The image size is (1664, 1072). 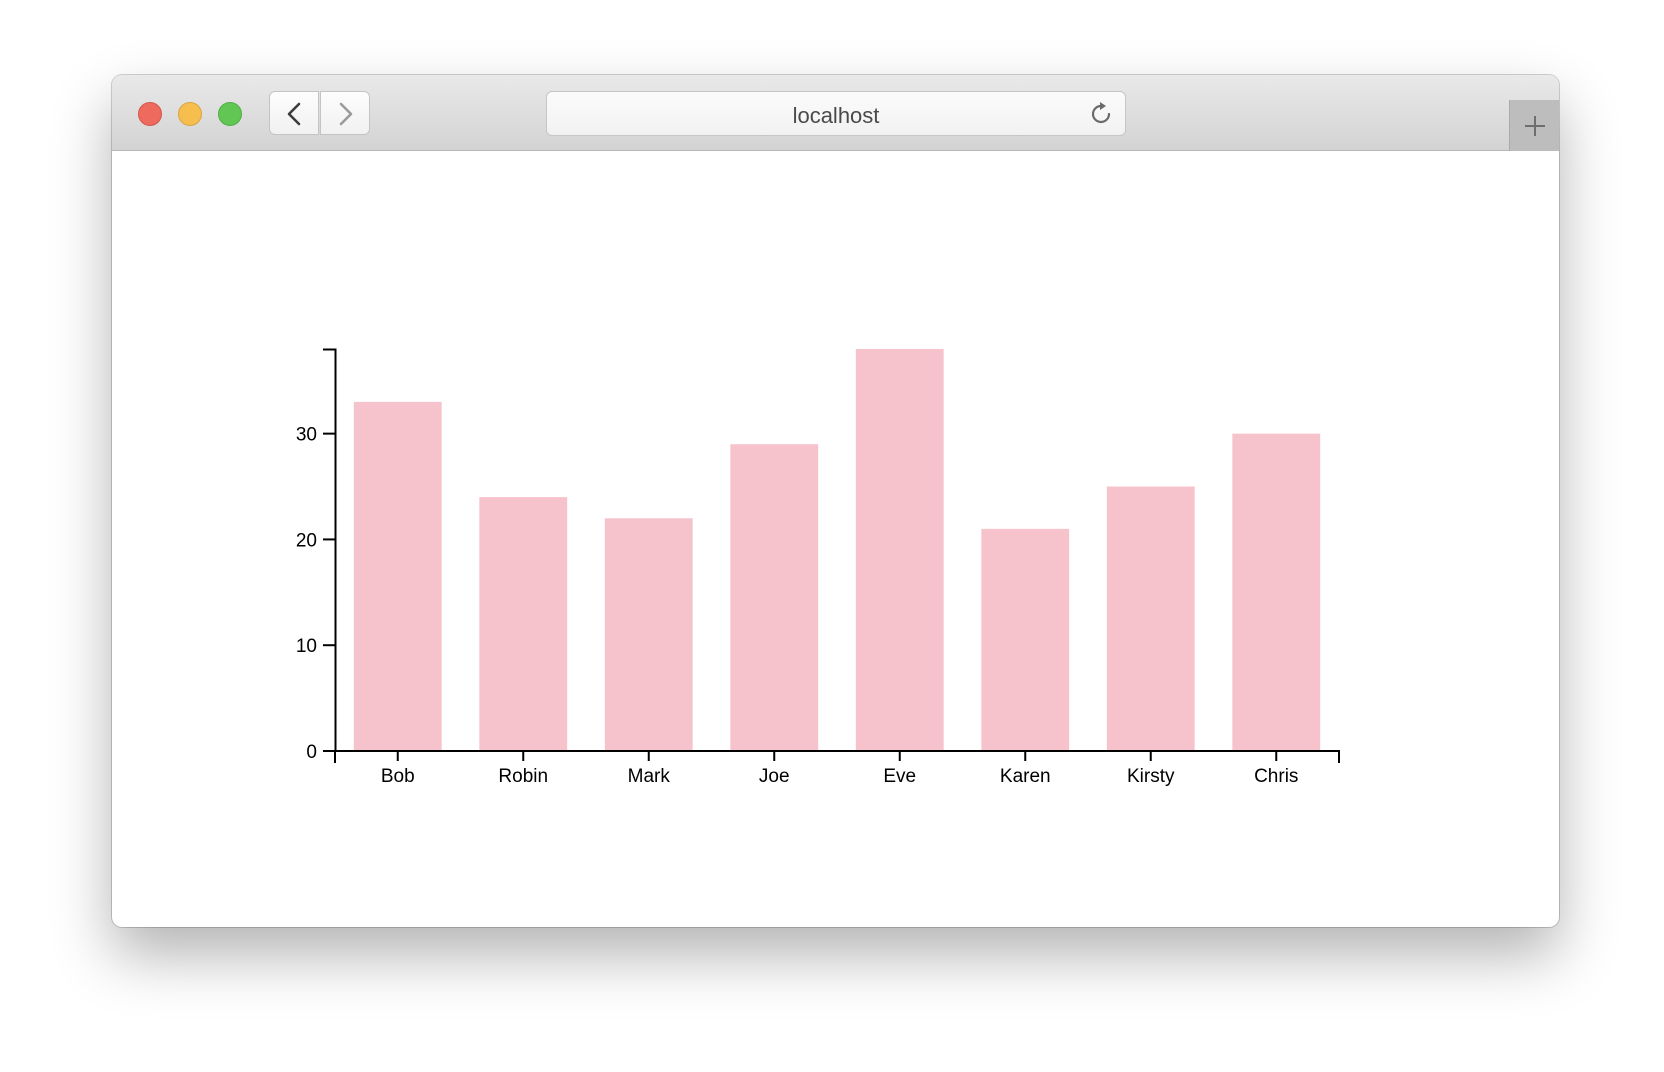 What do you see at coordinates (523, 624) in the screenshot?
I see `bar-robin` at bounding box center [523, 624].